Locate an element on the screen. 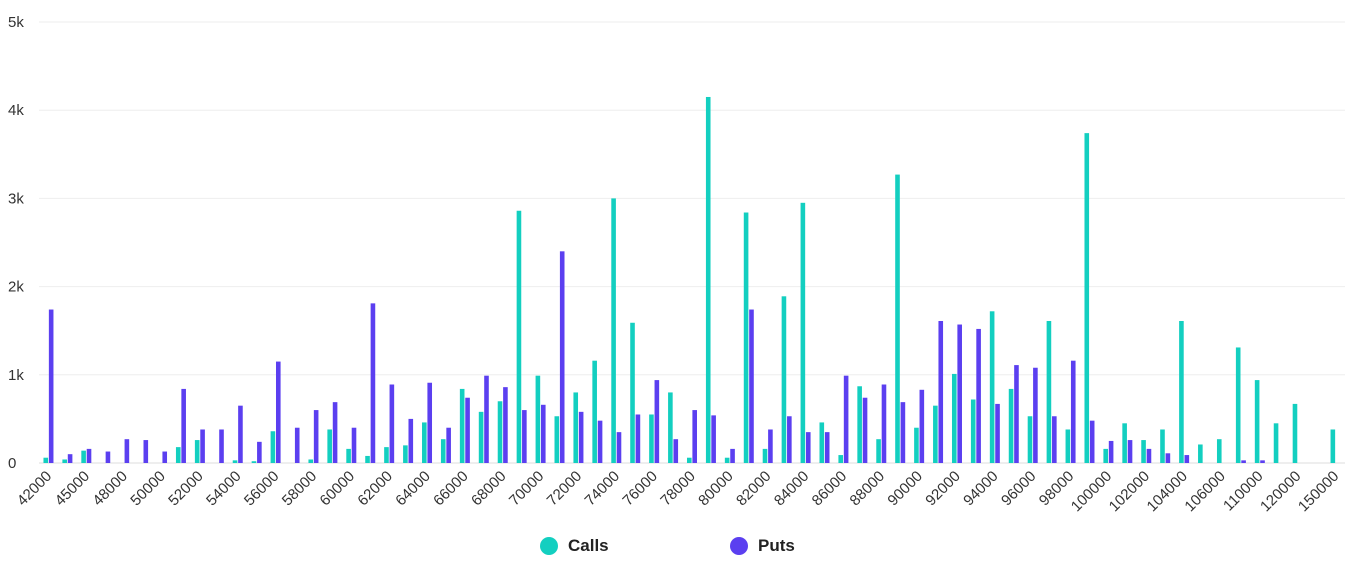 The width and height of the screenshot is (1353, 572). x-tick-label: 110000 is located at coordinates (1243, 491).